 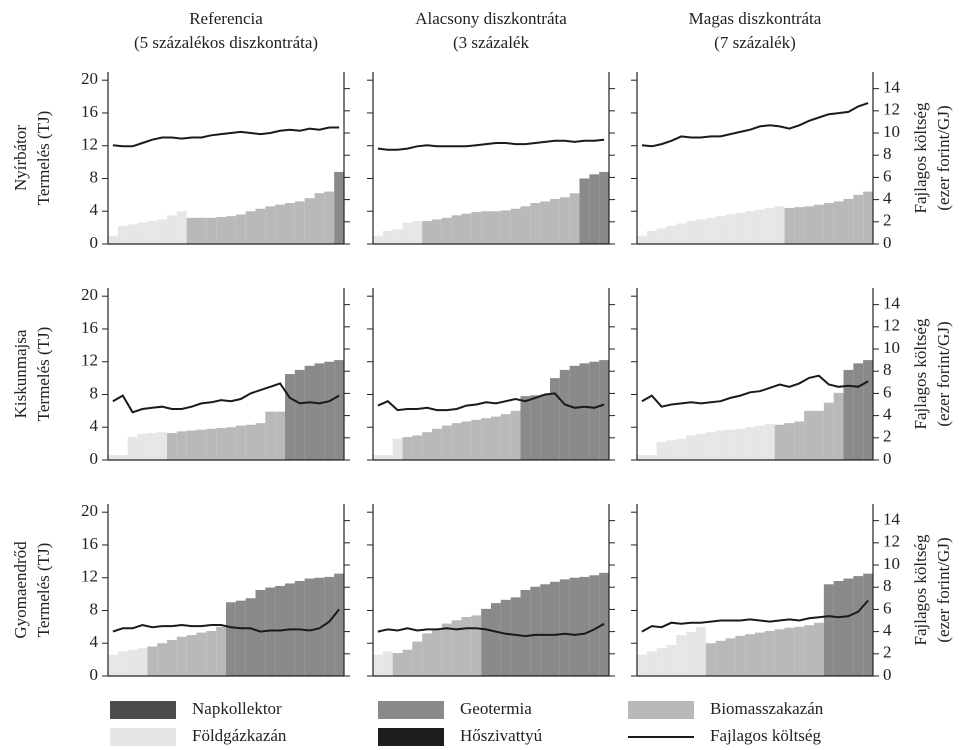 I want to click on y2-tick-label: 8, so click(x=887, y=153).